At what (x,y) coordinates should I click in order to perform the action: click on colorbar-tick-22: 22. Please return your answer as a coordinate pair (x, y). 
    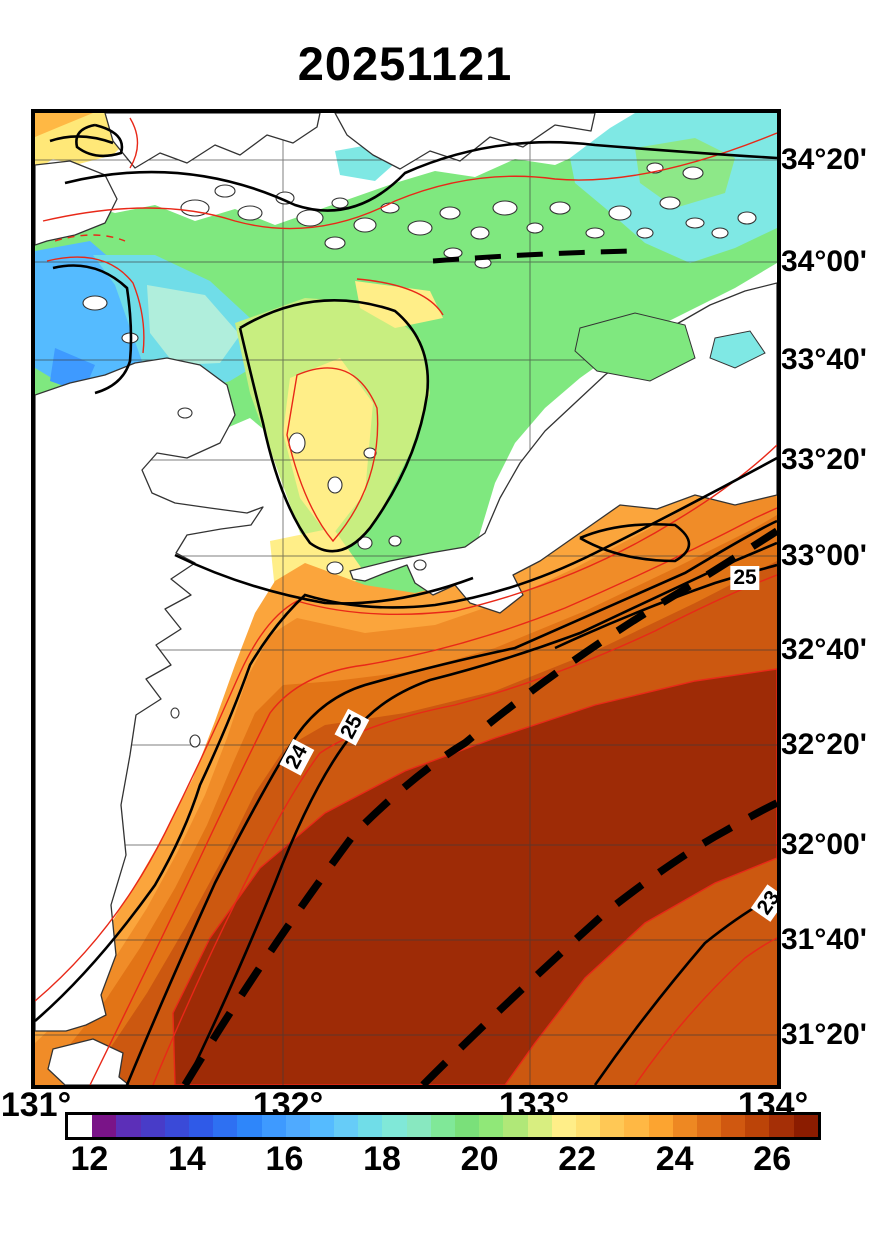
    Looking at the image, I should click on (577, 1159).